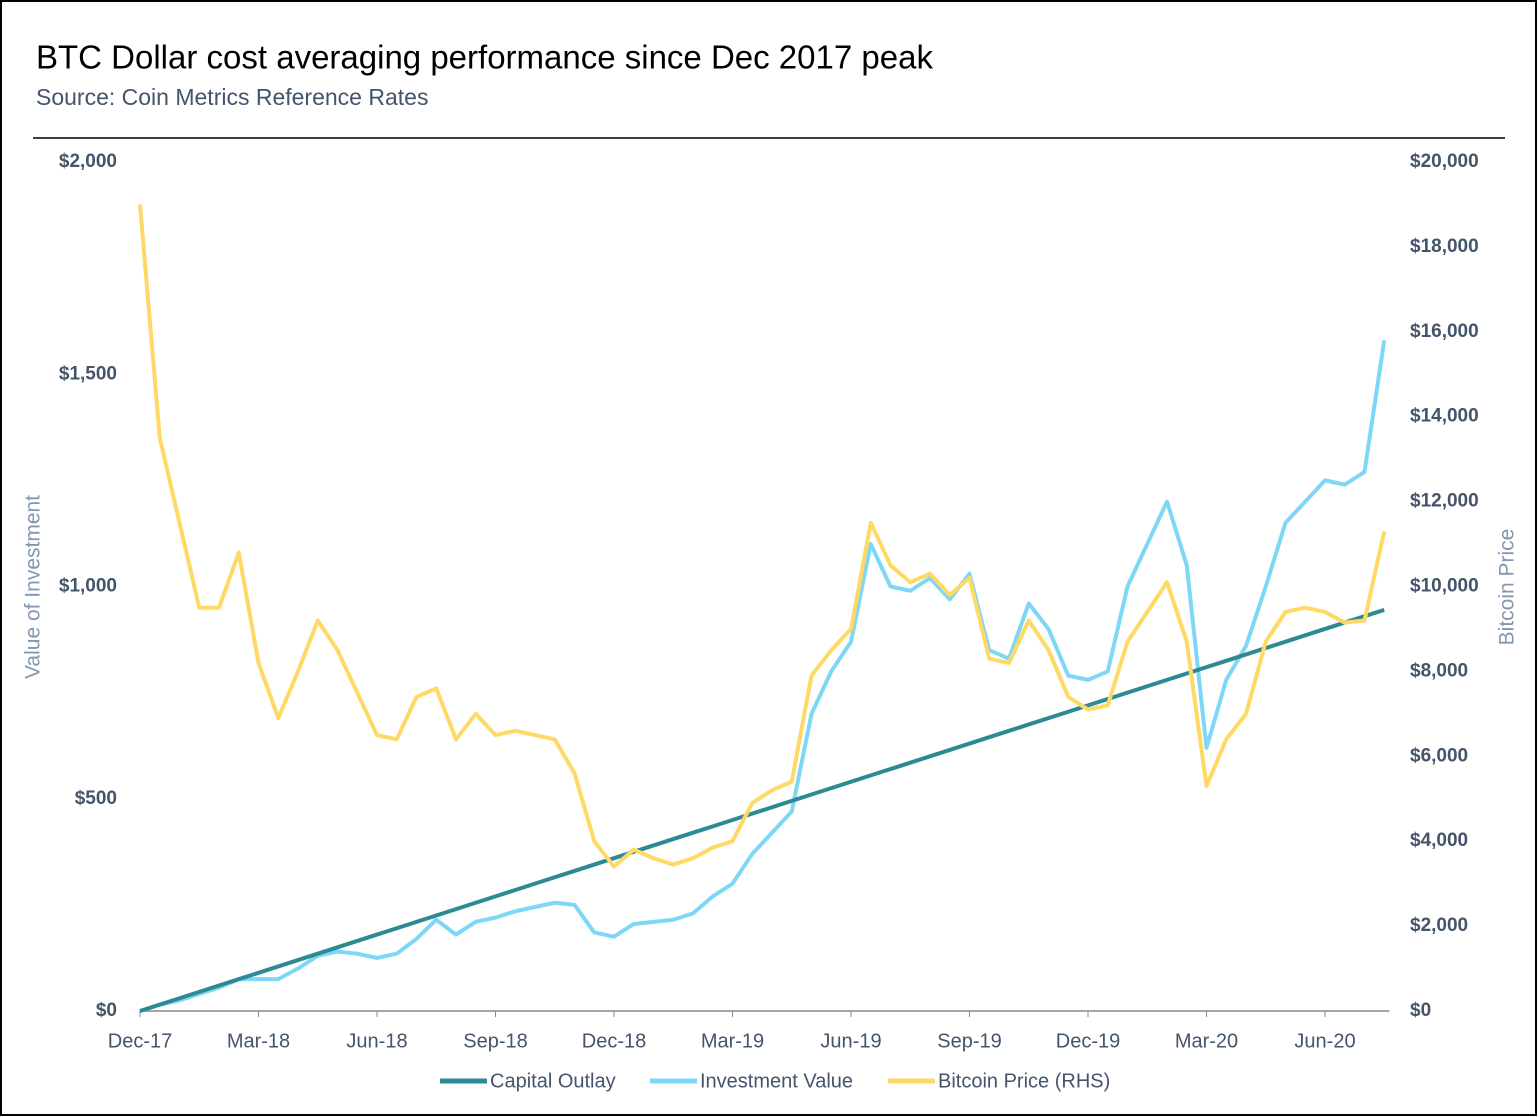 This screenshot has width=1538, height=1117. Describe the element at coordinates (1206, 1041) in the screenshot. I see `x-tick-label: Mar-20` at that location.